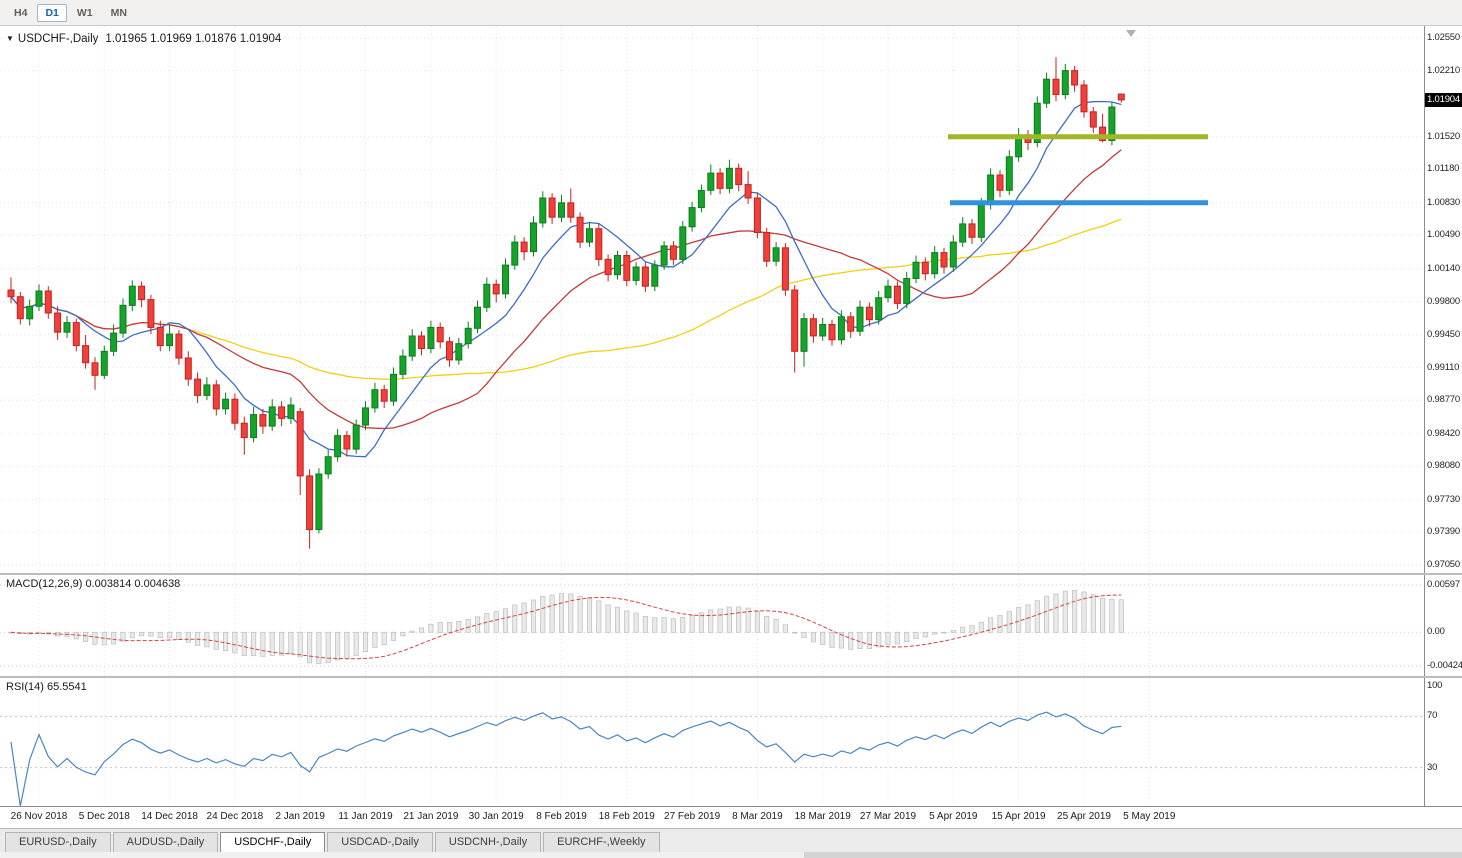 This screenshot has width=1462, height=858. Describe the element at coordinates (58, 842) in the screenshot. I see `chart-tab-eurusd-daily: EURUSD-,Daily` at that location.